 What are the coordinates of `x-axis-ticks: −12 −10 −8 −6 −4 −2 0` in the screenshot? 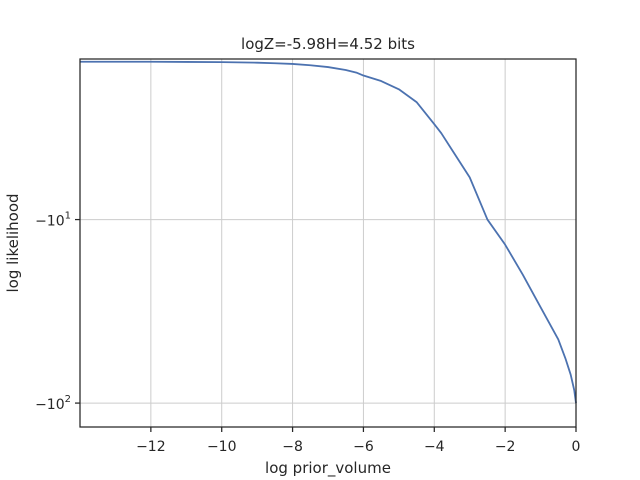 It's located at (358, 441).